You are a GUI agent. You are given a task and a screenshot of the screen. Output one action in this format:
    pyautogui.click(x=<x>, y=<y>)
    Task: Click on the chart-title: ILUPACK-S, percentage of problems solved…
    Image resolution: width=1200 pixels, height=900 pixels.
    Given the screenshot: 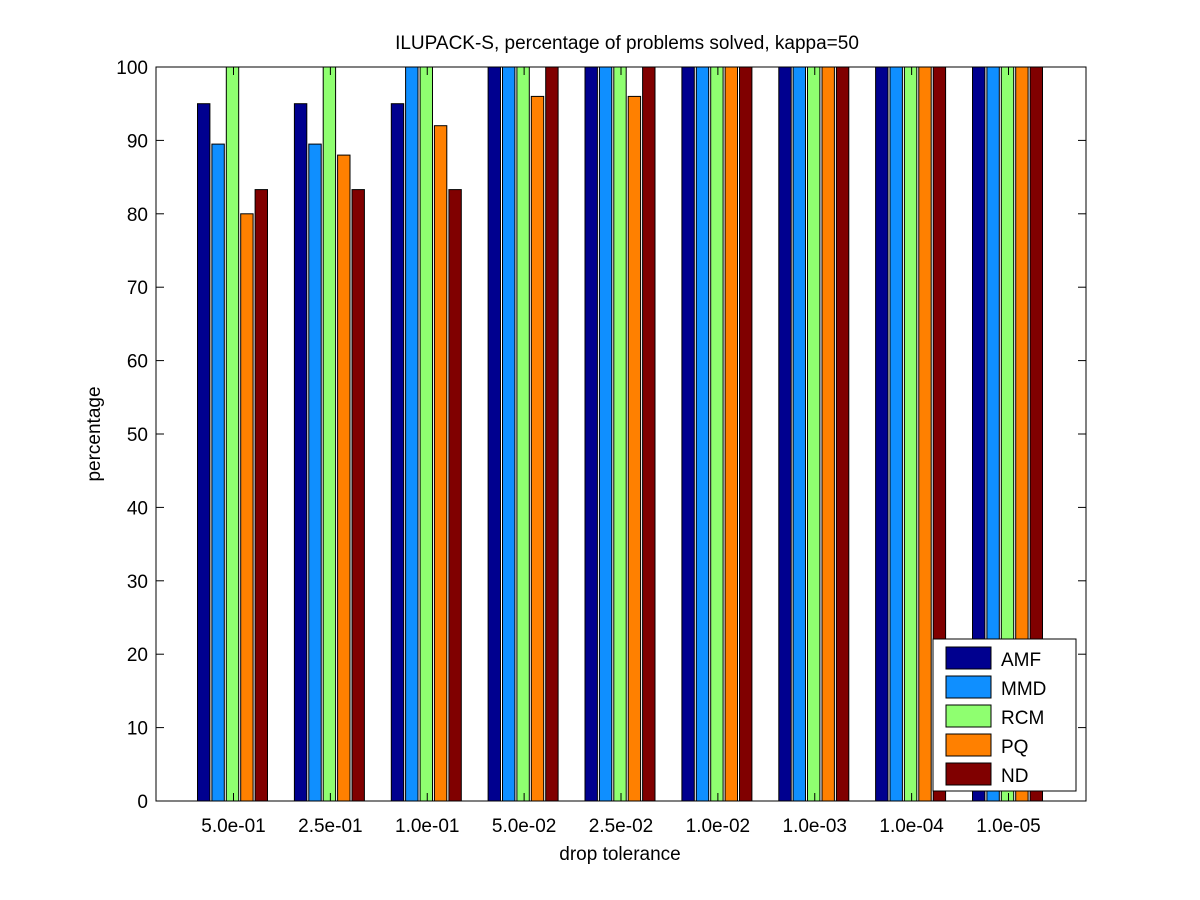 What is the action you would take?
    pyautogui.click(x=627, y=43)
    